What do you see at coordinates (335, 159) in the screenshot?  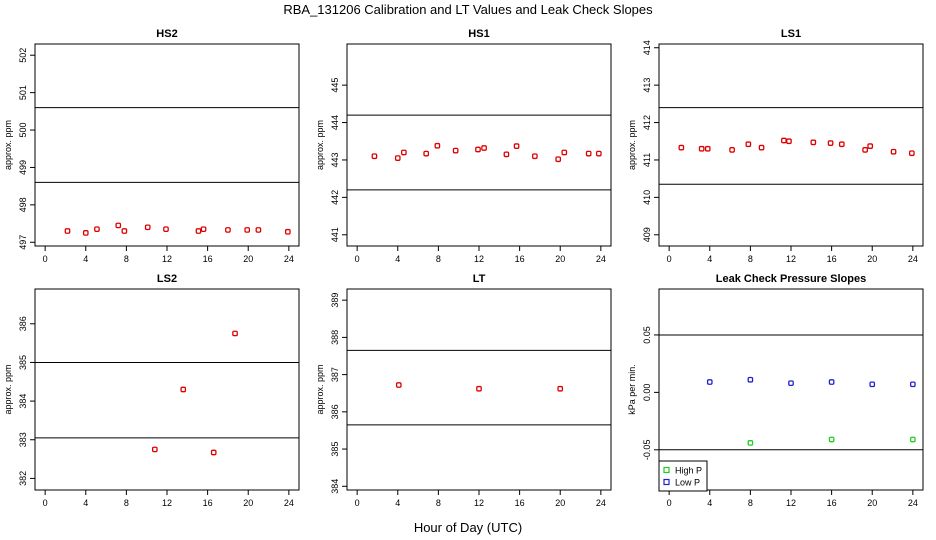 I see `y-tick-label: 443` at bounding box center [335, 159].